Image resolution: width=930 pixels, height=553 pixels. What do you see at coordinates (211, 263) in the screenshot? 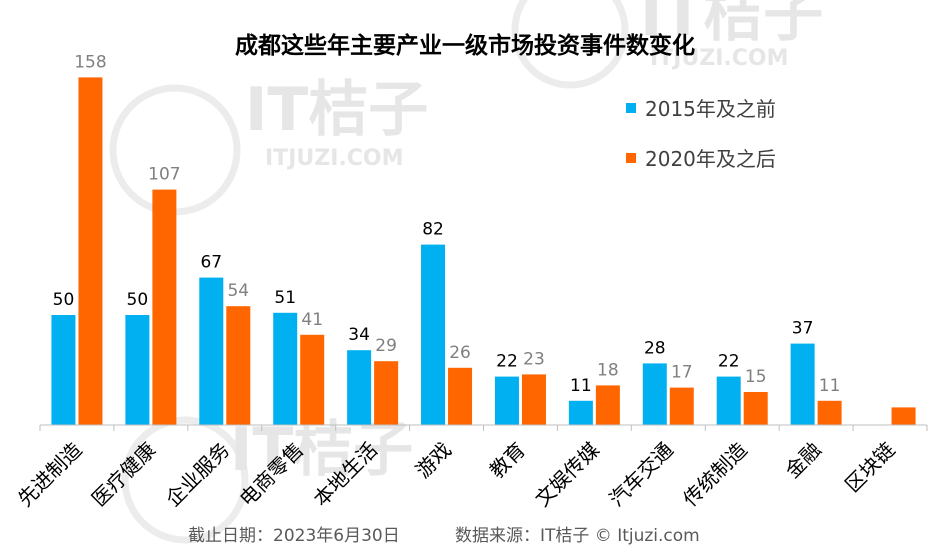
I see `value-label-series-1: 67` at bounding box center [211, 263].